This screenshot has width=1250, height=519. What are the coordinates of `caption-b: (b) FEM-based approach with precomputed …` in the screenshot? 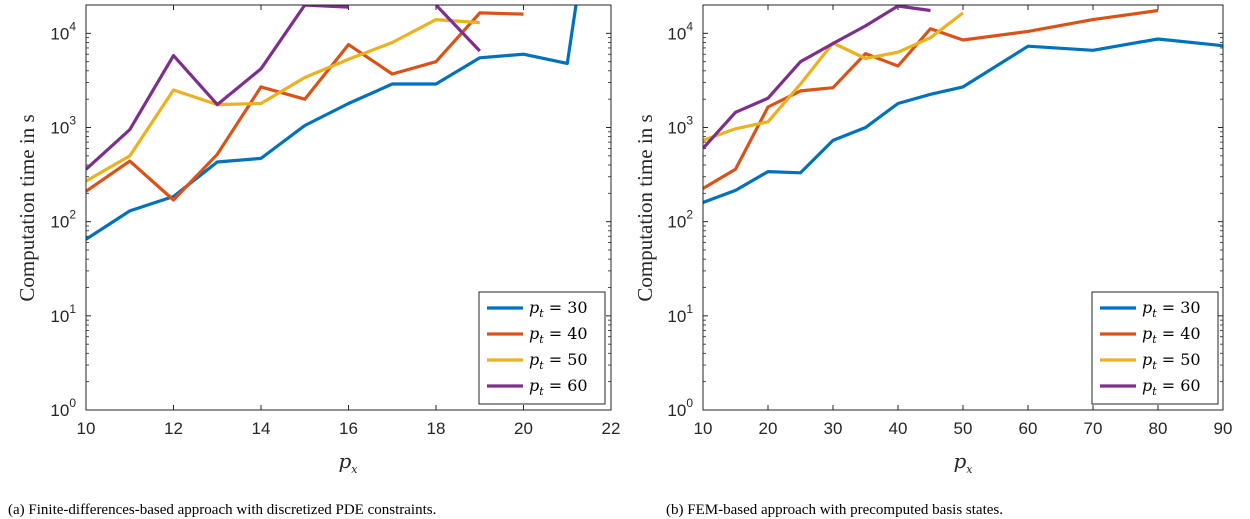 It's located at (834, 510).